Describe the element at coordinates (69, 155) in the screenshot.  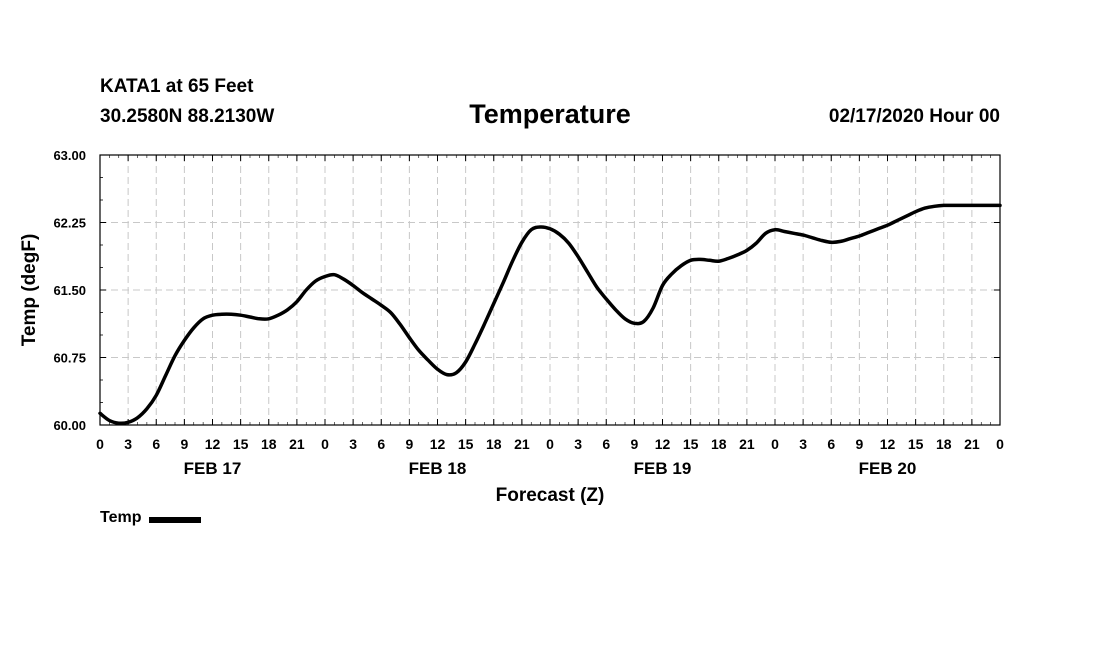
I see `y-tick-label: 63.00` at that location.